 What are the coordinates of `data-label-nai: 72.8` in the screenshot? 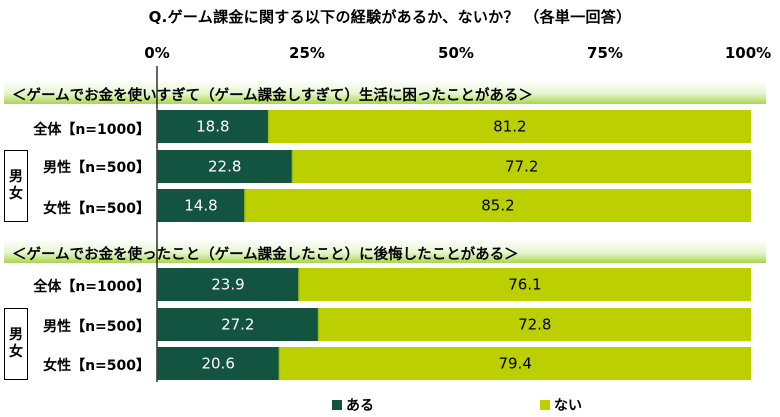 It's located at (534, 325).